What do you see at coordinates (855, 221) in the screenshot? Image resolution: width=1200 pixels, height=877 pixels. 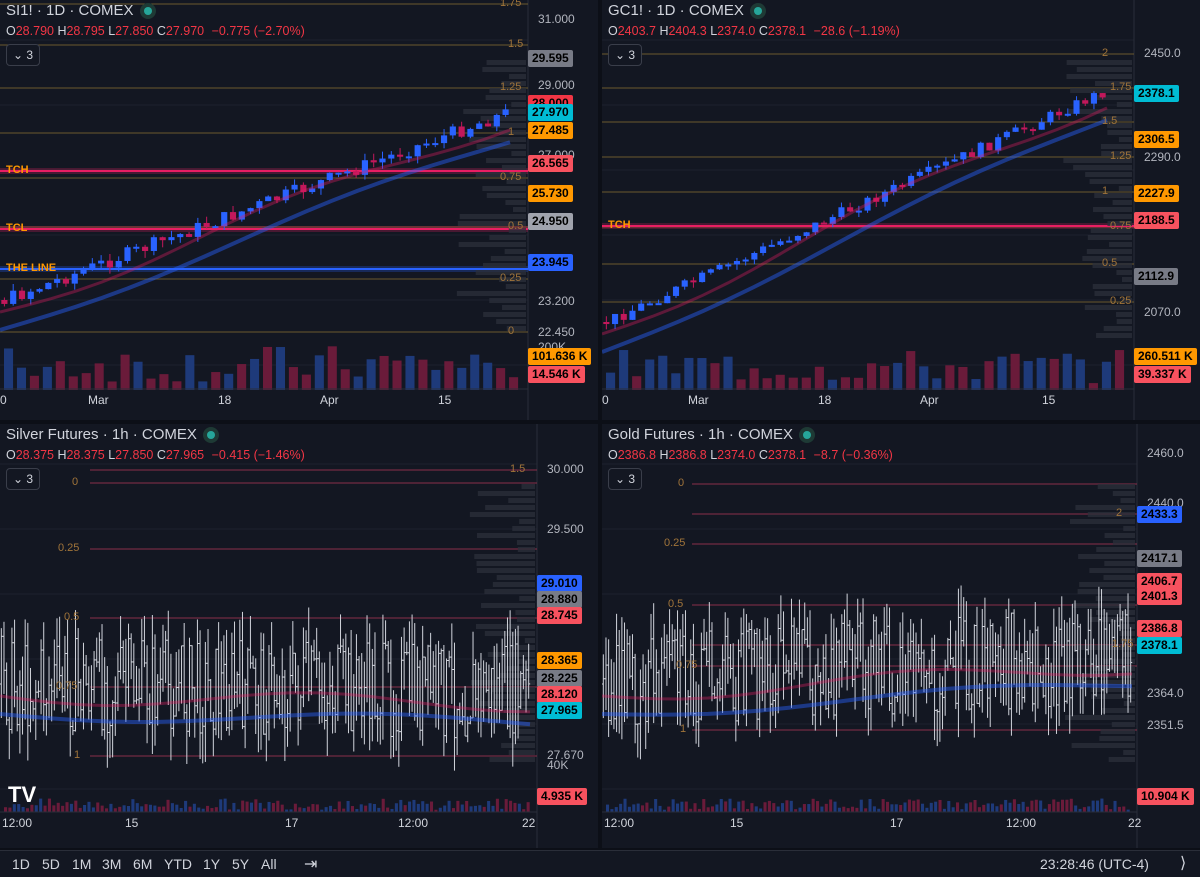 I see `moving-average-line` at bounding box center [855, 221].